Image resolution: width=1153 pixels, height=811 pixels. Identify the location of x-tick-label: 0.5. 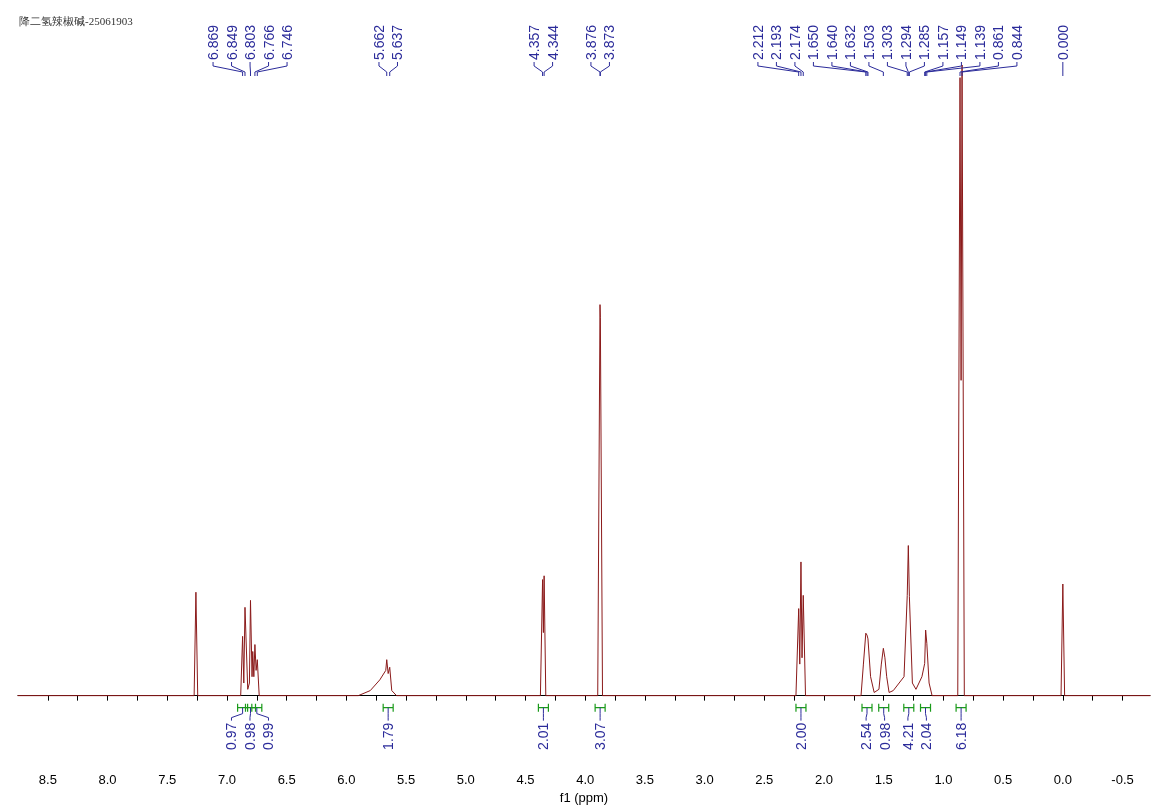
(1003, 779).